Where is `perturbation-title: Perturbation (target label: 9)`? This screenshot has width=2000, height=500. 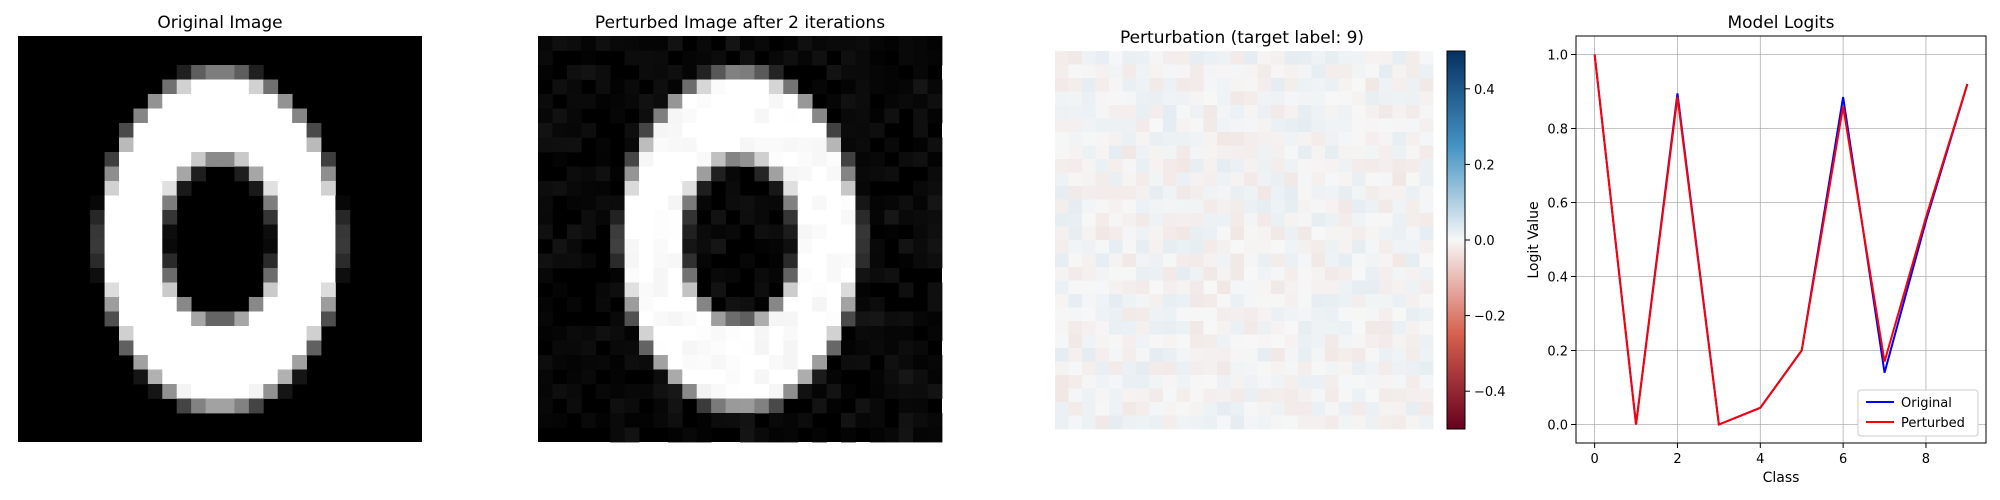 perturbation-title: Perturbation (target label: 9) is located at coordinates (1242, 38).